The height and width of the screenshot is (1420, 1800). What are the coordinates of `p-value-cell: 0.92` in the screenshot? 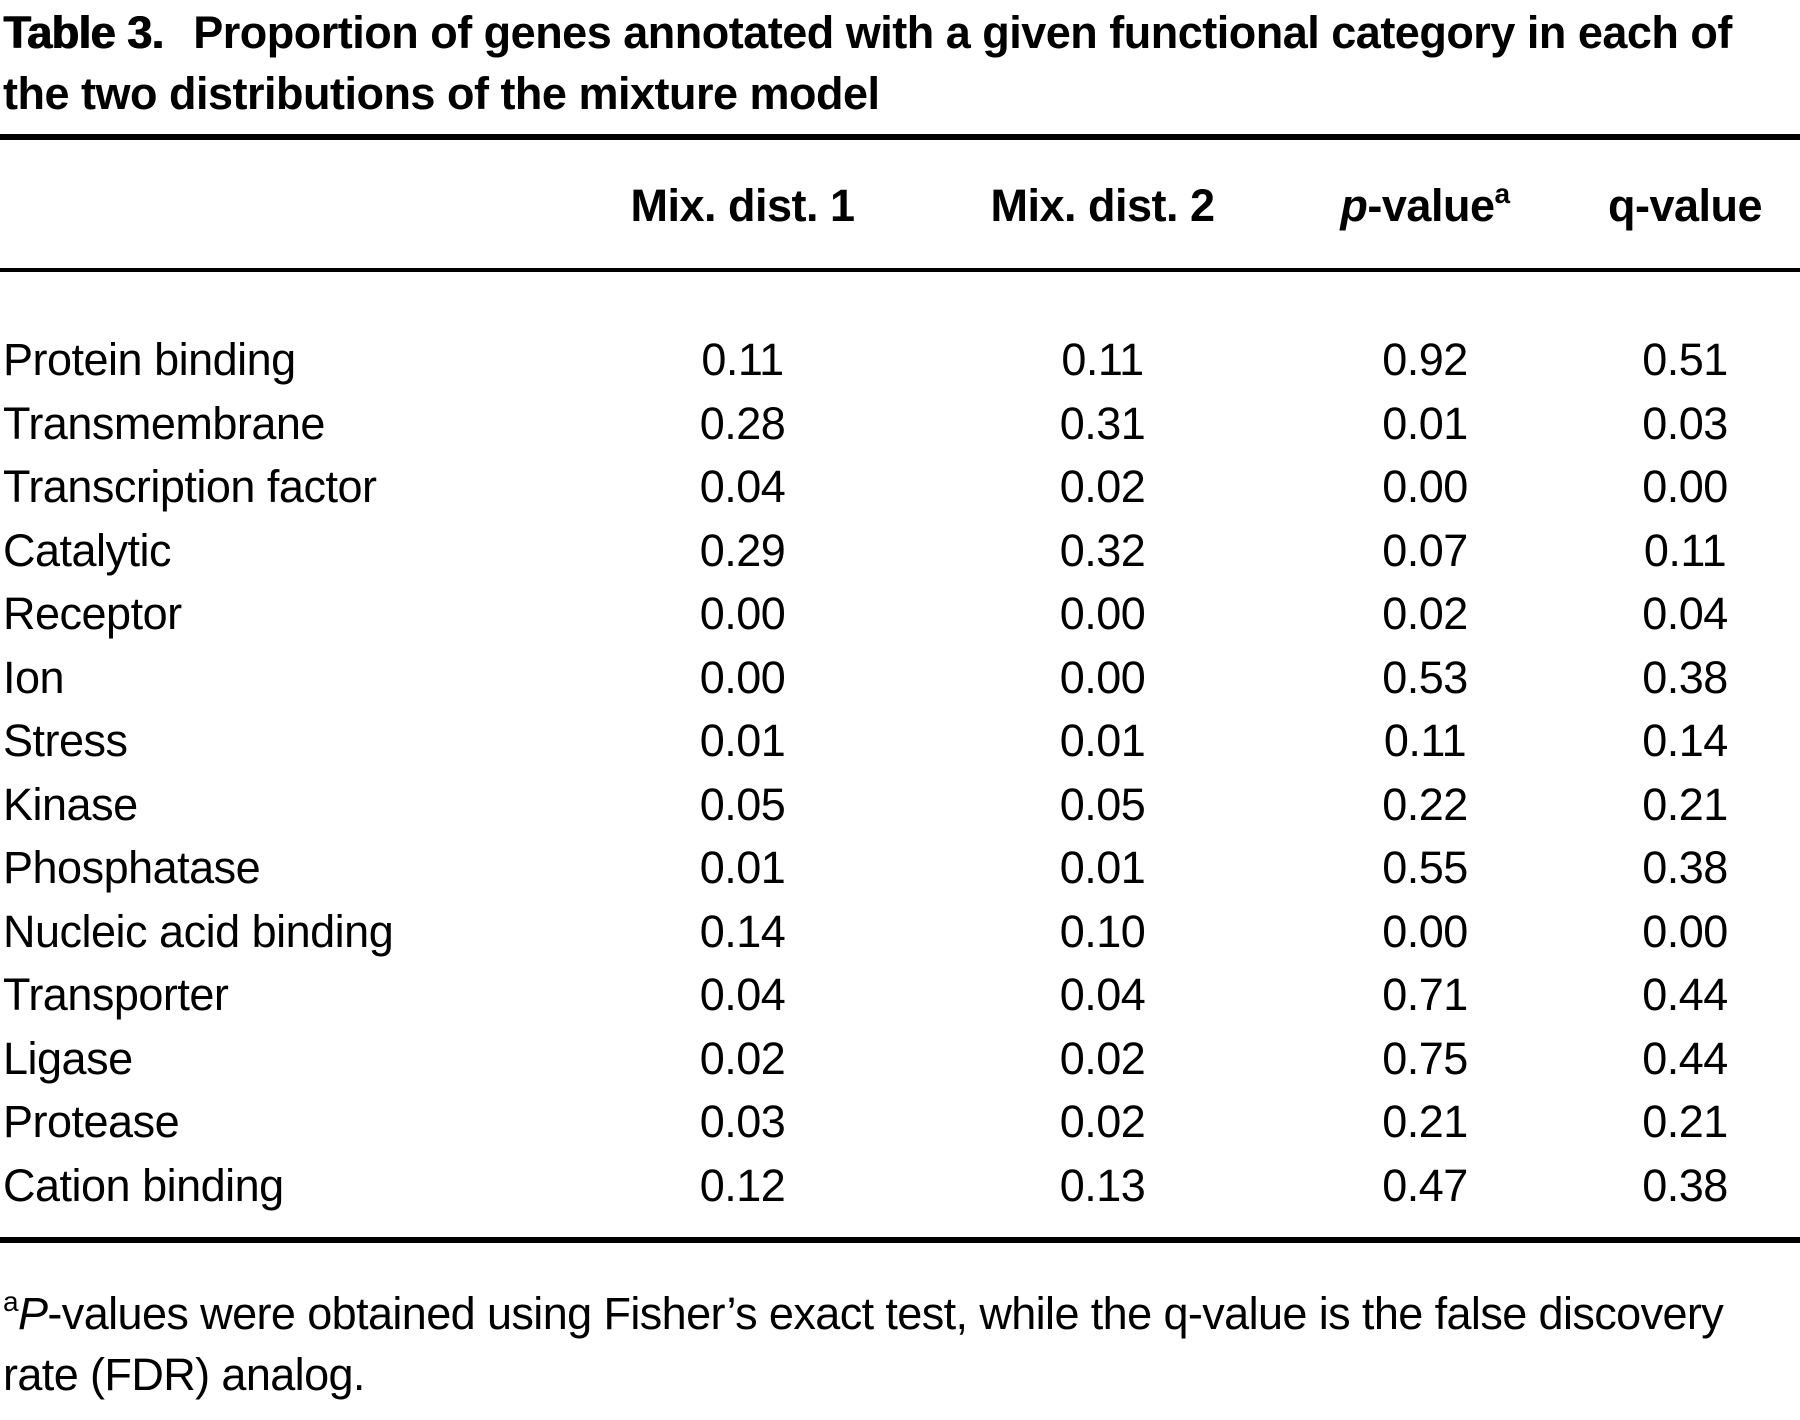 It's located at (1425, 359).